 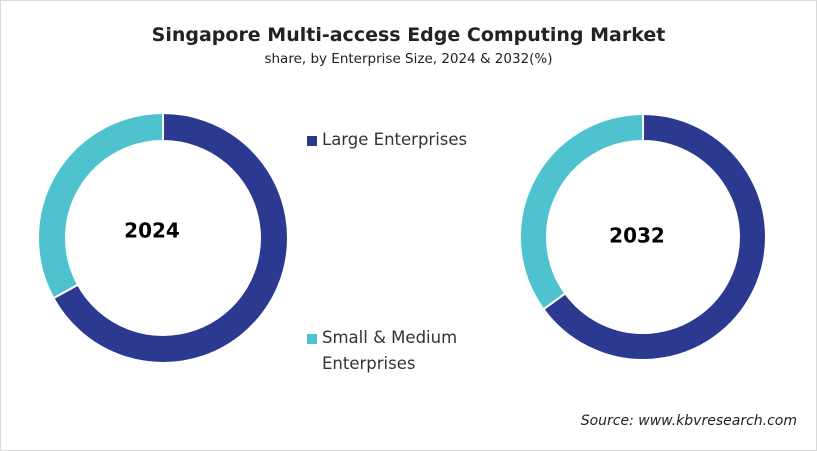 What do you see at coordinates (312, 339) in the screenshot?
I see `legend-swatch-small-medium` at bounding box center [312, 339].